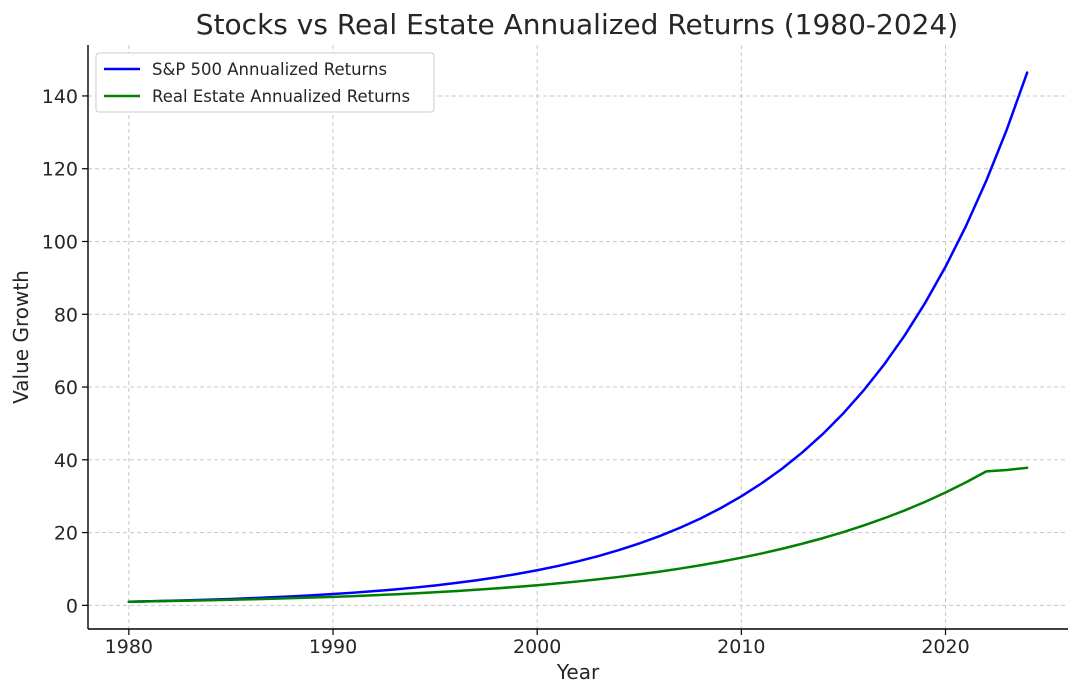  What do you see at coordinates (72, 606) in the screenshot?
I see `y-tick-label: 0` at bounding box center [72, 606].